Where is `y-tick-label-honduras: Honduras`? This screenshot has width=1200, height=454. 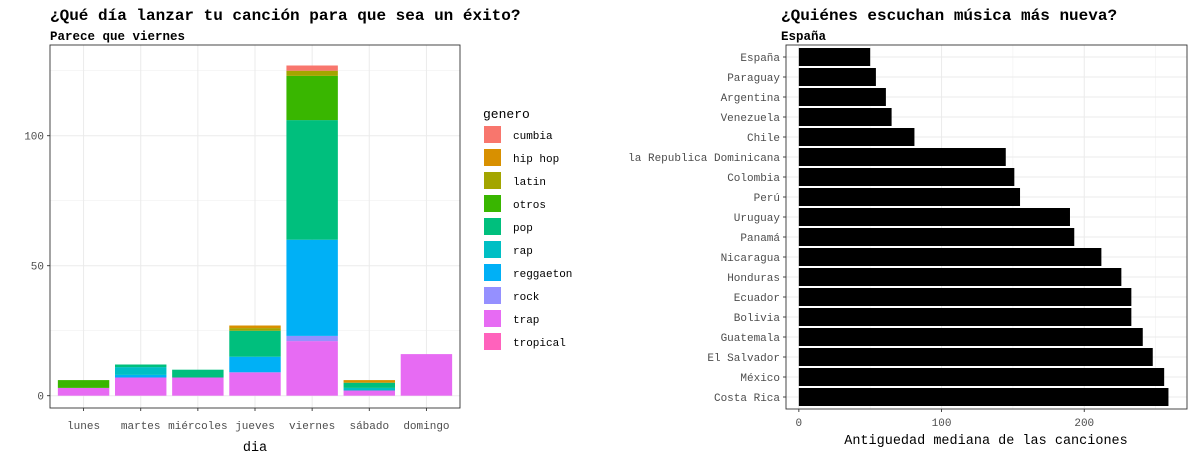
y-tick-label-honduras: Honduras is located at coordinates (753, 279).